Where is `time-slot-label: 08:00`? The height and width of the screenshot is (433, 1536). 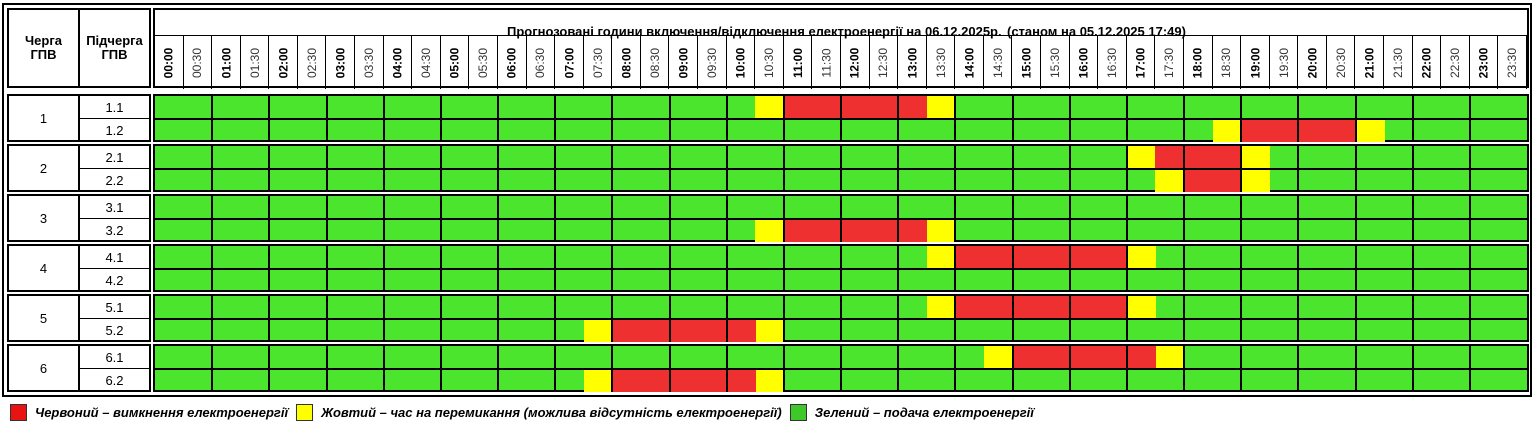
time-slot-label: 08:00 is located at coordinates (626, 62).